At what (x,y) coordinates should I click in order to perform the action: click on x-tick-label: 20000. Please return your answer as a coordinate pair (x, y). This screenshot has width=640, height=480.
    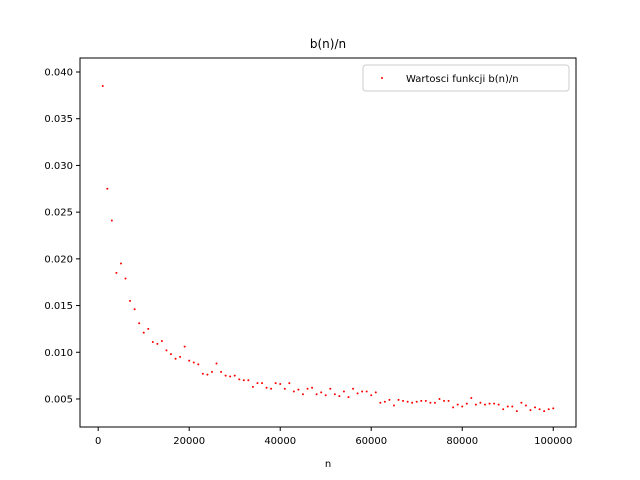
    Looking at the image, I should click on (189, 441).